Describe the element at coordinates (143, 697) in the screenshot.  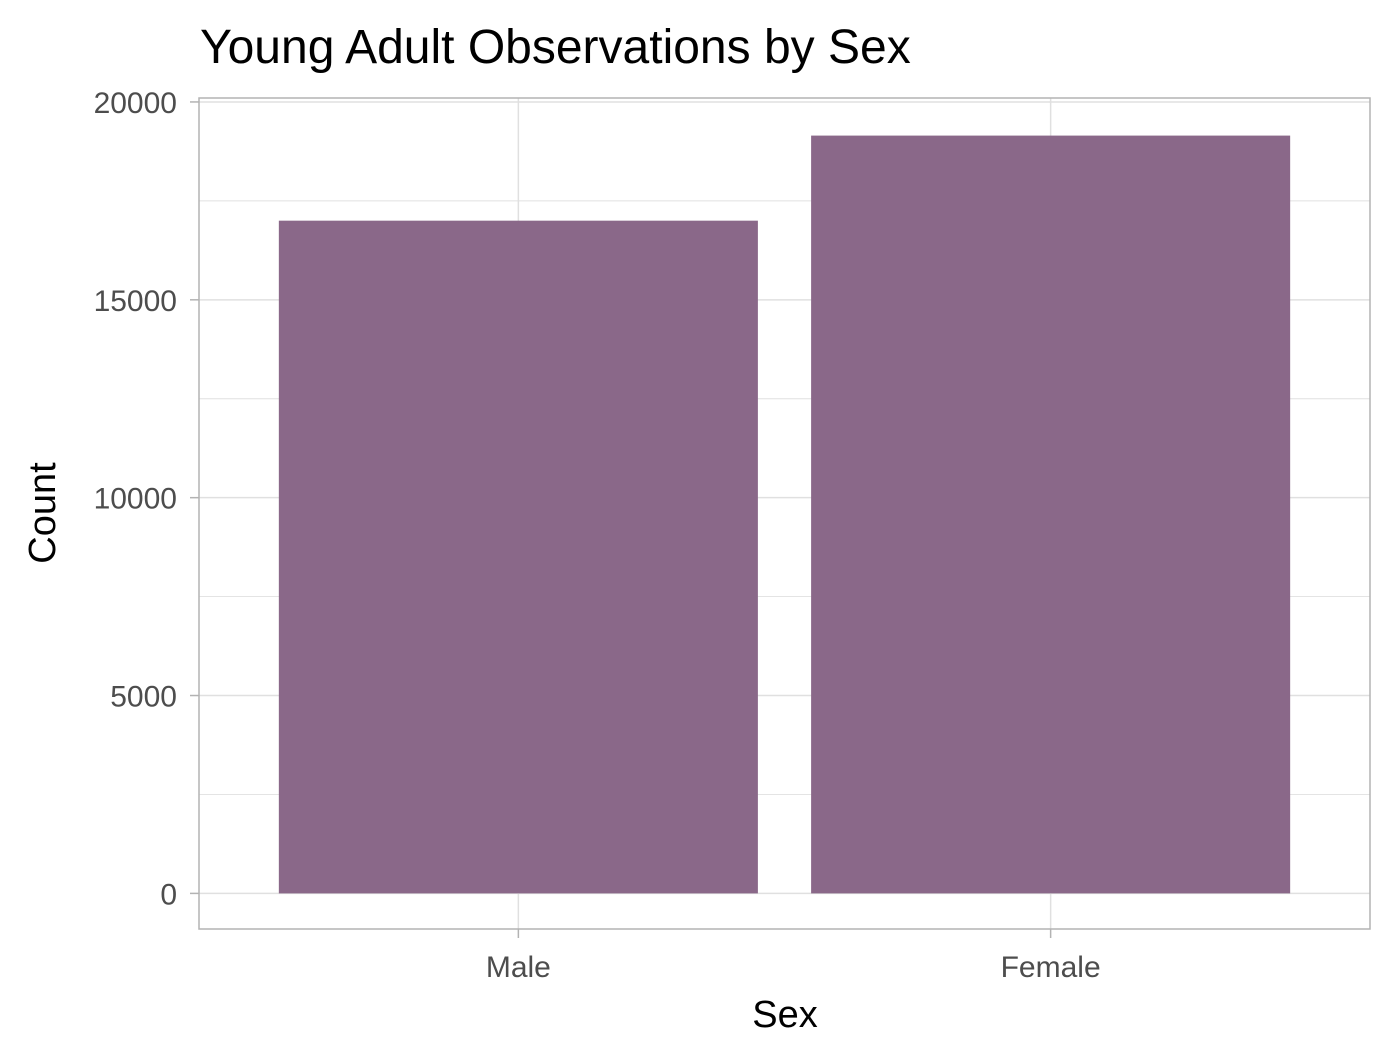
I see `y-tick-label: 5000` at that location.